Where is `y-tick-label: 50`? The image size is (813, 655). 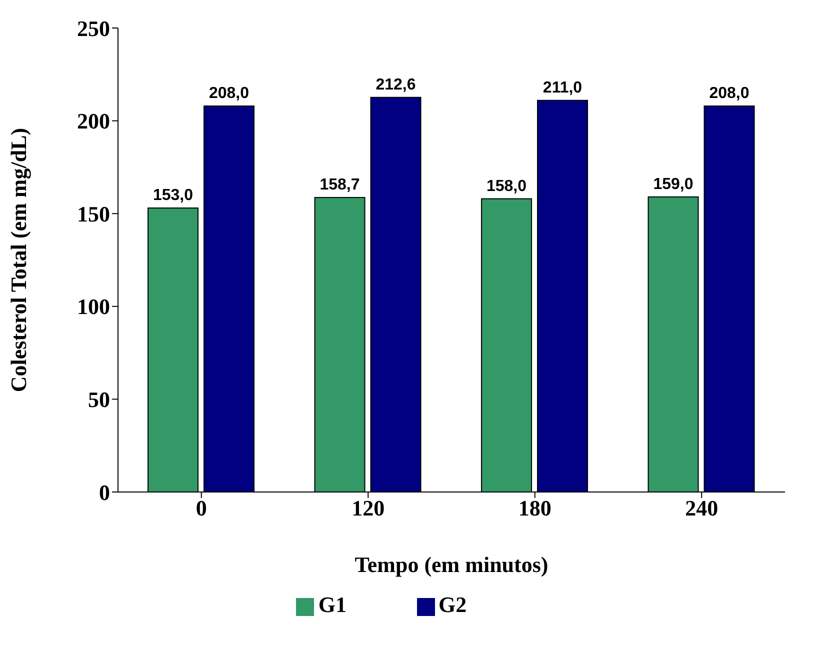
y-tick-label: 50 is located at coordinates (99, 399).